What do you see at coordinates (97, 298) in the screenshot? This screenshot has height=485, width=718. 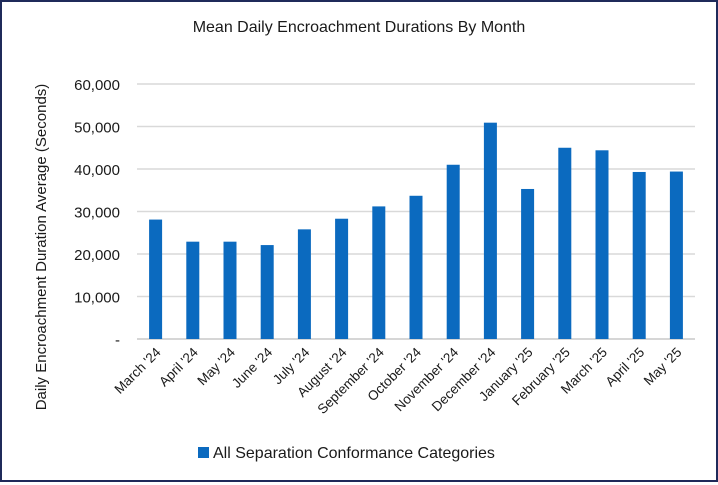 I see `y-tick-label: 10,000` at bounding box center [97, 298].